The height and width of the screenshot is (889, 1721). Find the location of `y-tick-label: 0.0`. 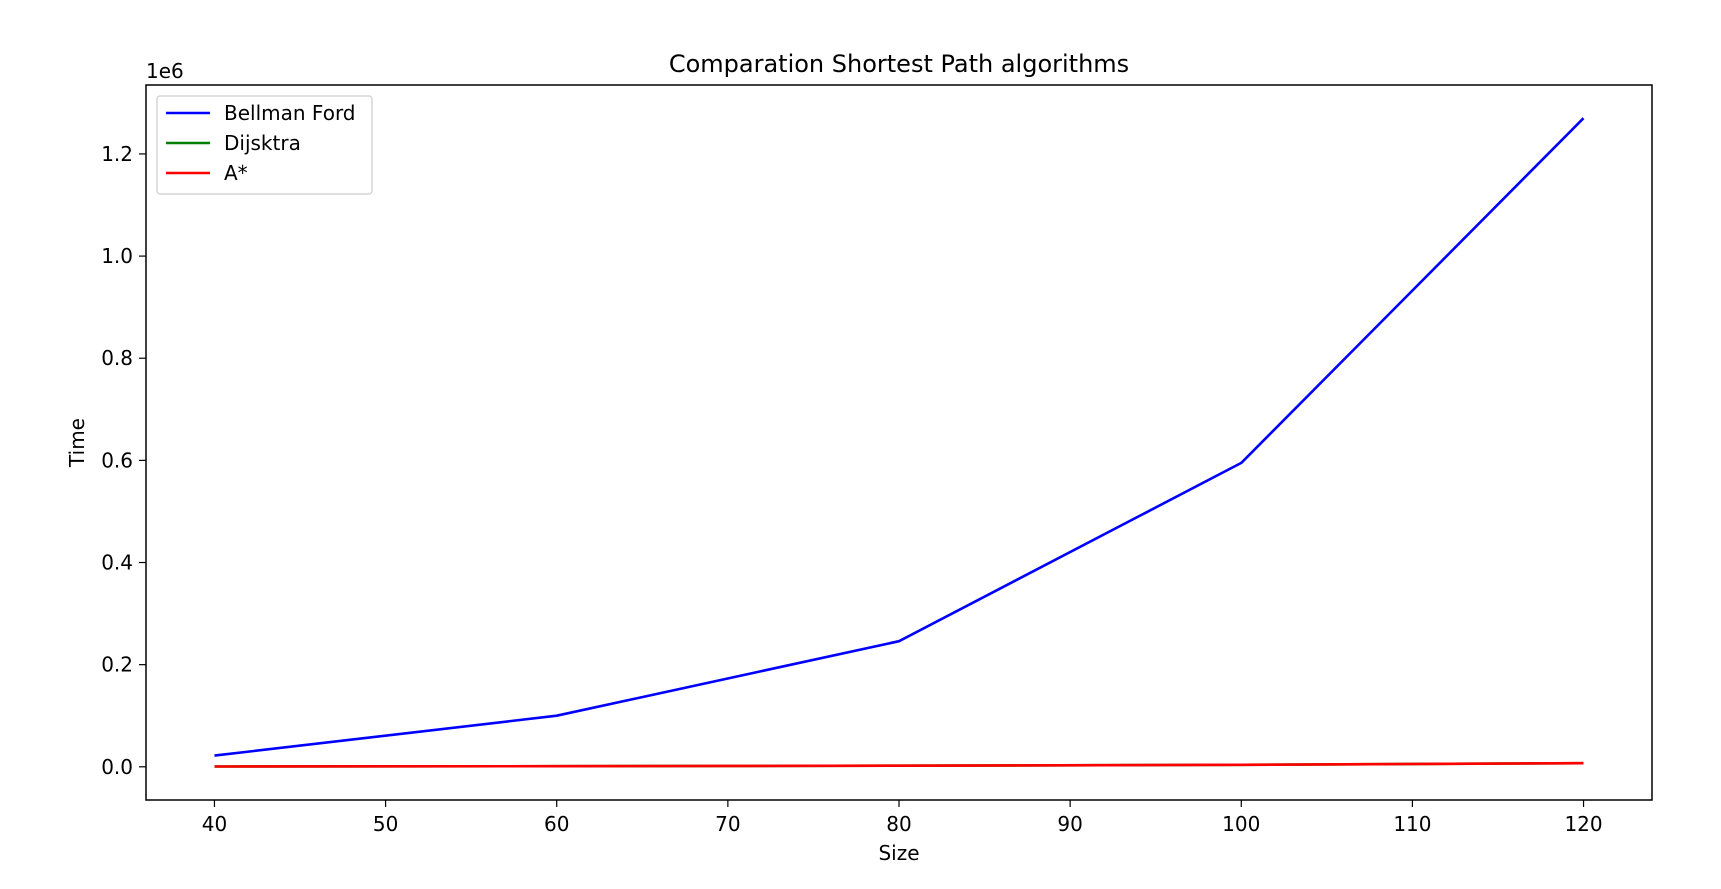

y-tick-label: 0.0 is located at coordinates (117, 767).